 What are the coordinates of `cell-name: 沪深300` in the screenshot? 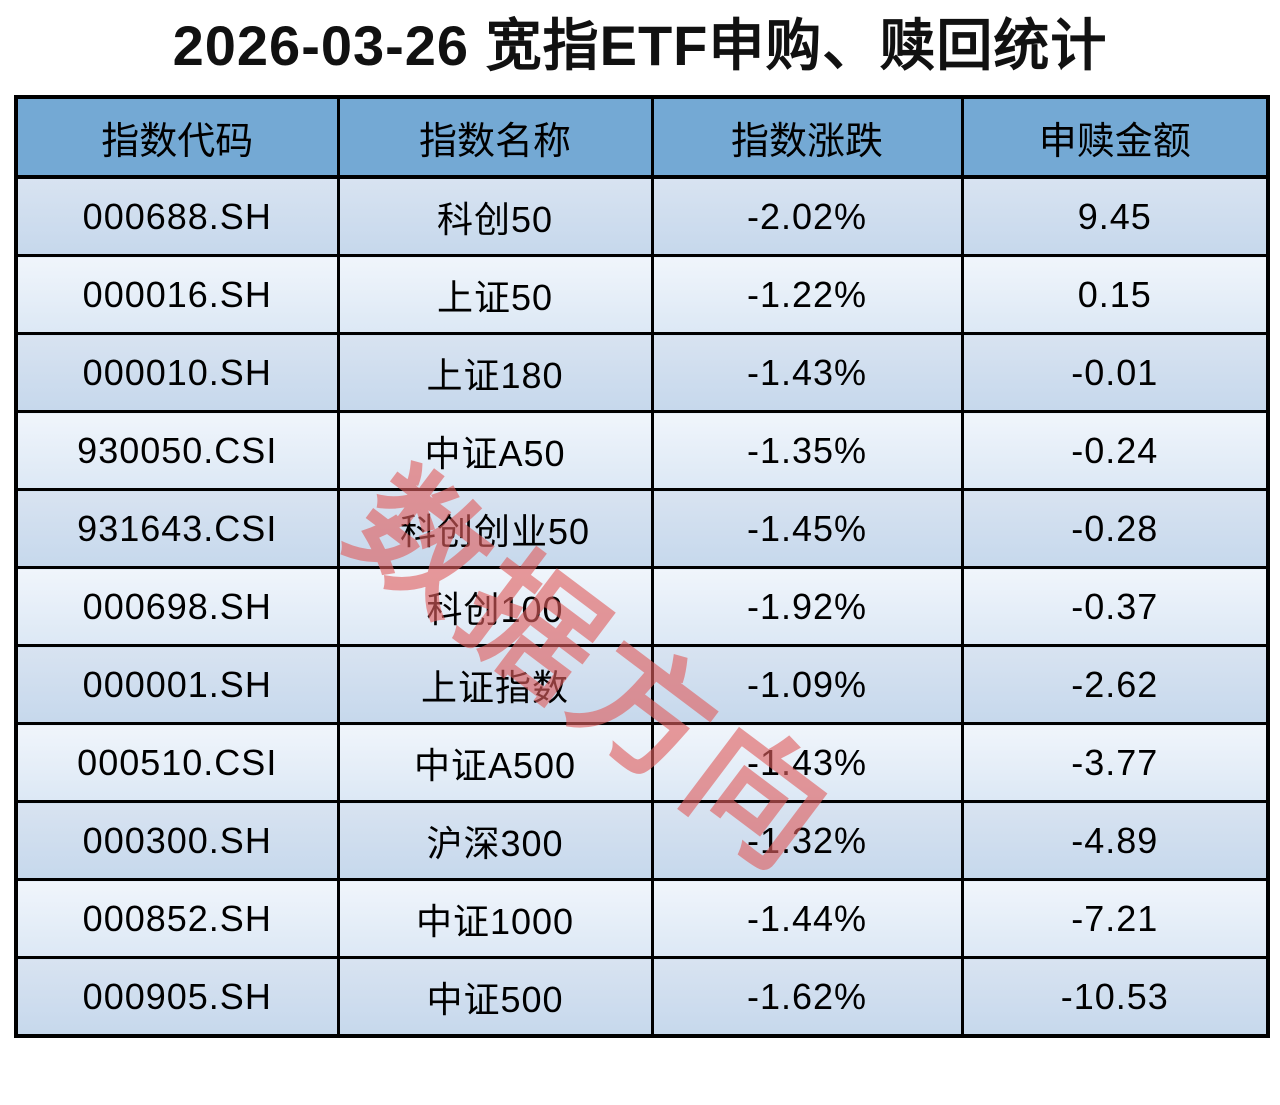 It's located at (495, 840).